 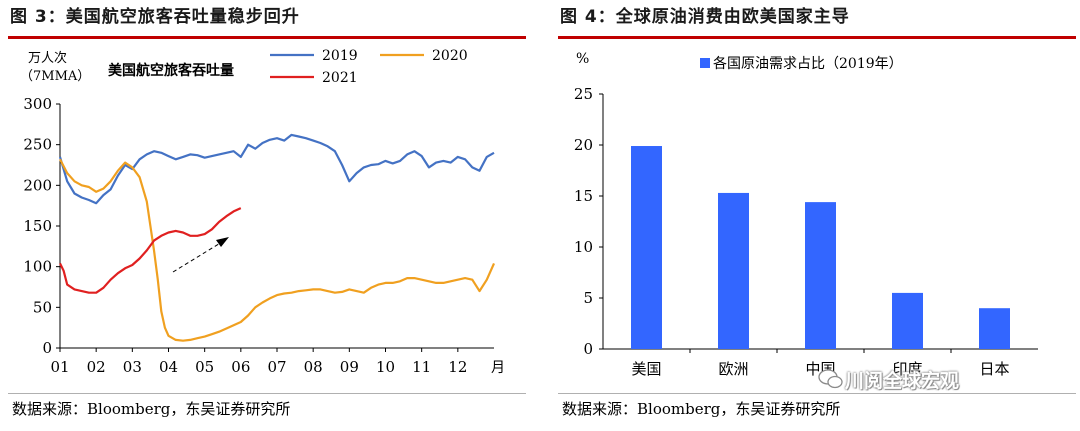 What do you see at coordinates (369, 67) in the screenshot?
I see `line-legend: 2019 2020 2021` at bounding box center [369, 67].